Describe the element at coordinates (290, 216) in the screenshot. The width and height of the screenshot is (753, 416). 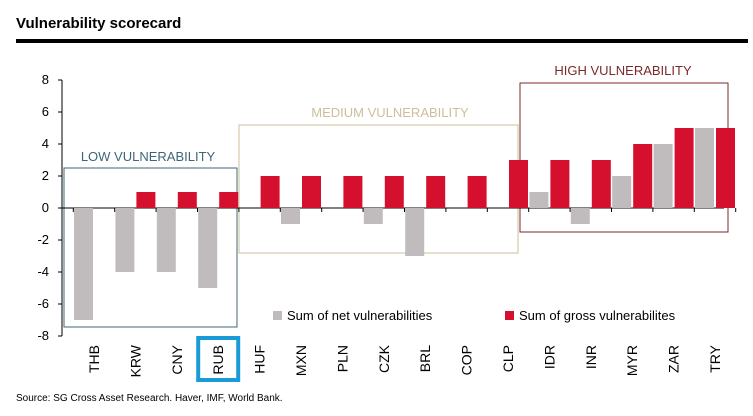
I see `net-bar-mxn` at that location.